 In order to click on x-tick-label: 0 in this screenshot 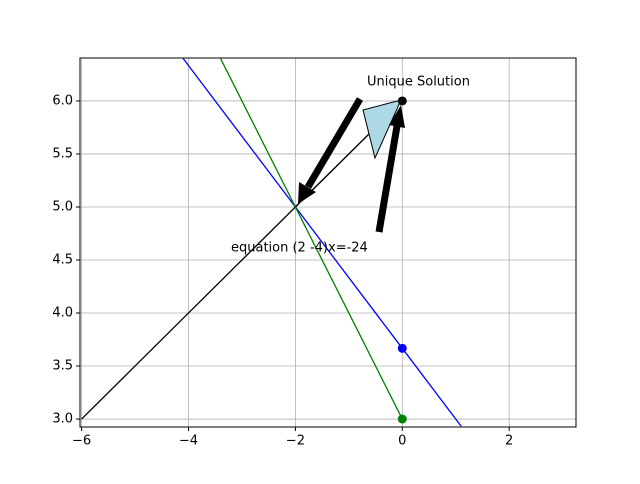, I will do `click(402, 441)`.